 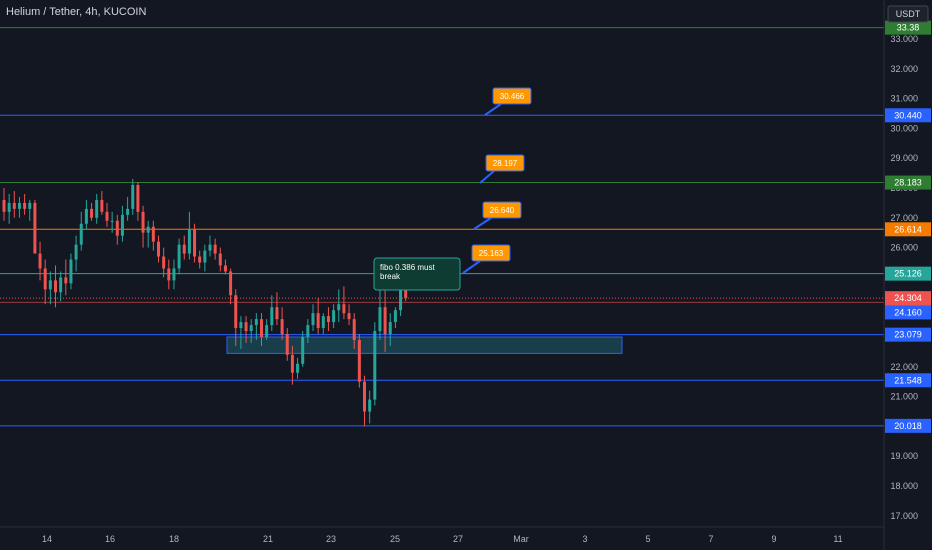 What do you see at coordinates (904, 397) in the screenshot?
I see `y-tick-label: 21.000` at bounding box center [904, 397].